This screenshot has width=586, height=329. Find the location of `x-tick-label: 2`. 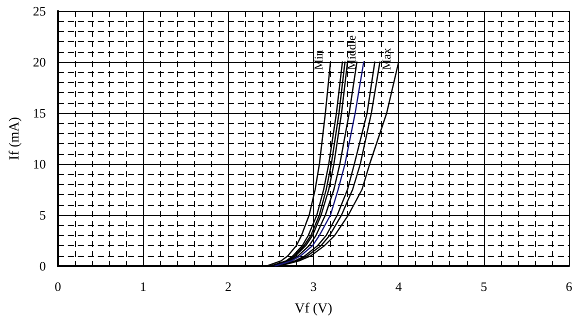

x-tick-label: 2 is located at coordinates (228, 286).